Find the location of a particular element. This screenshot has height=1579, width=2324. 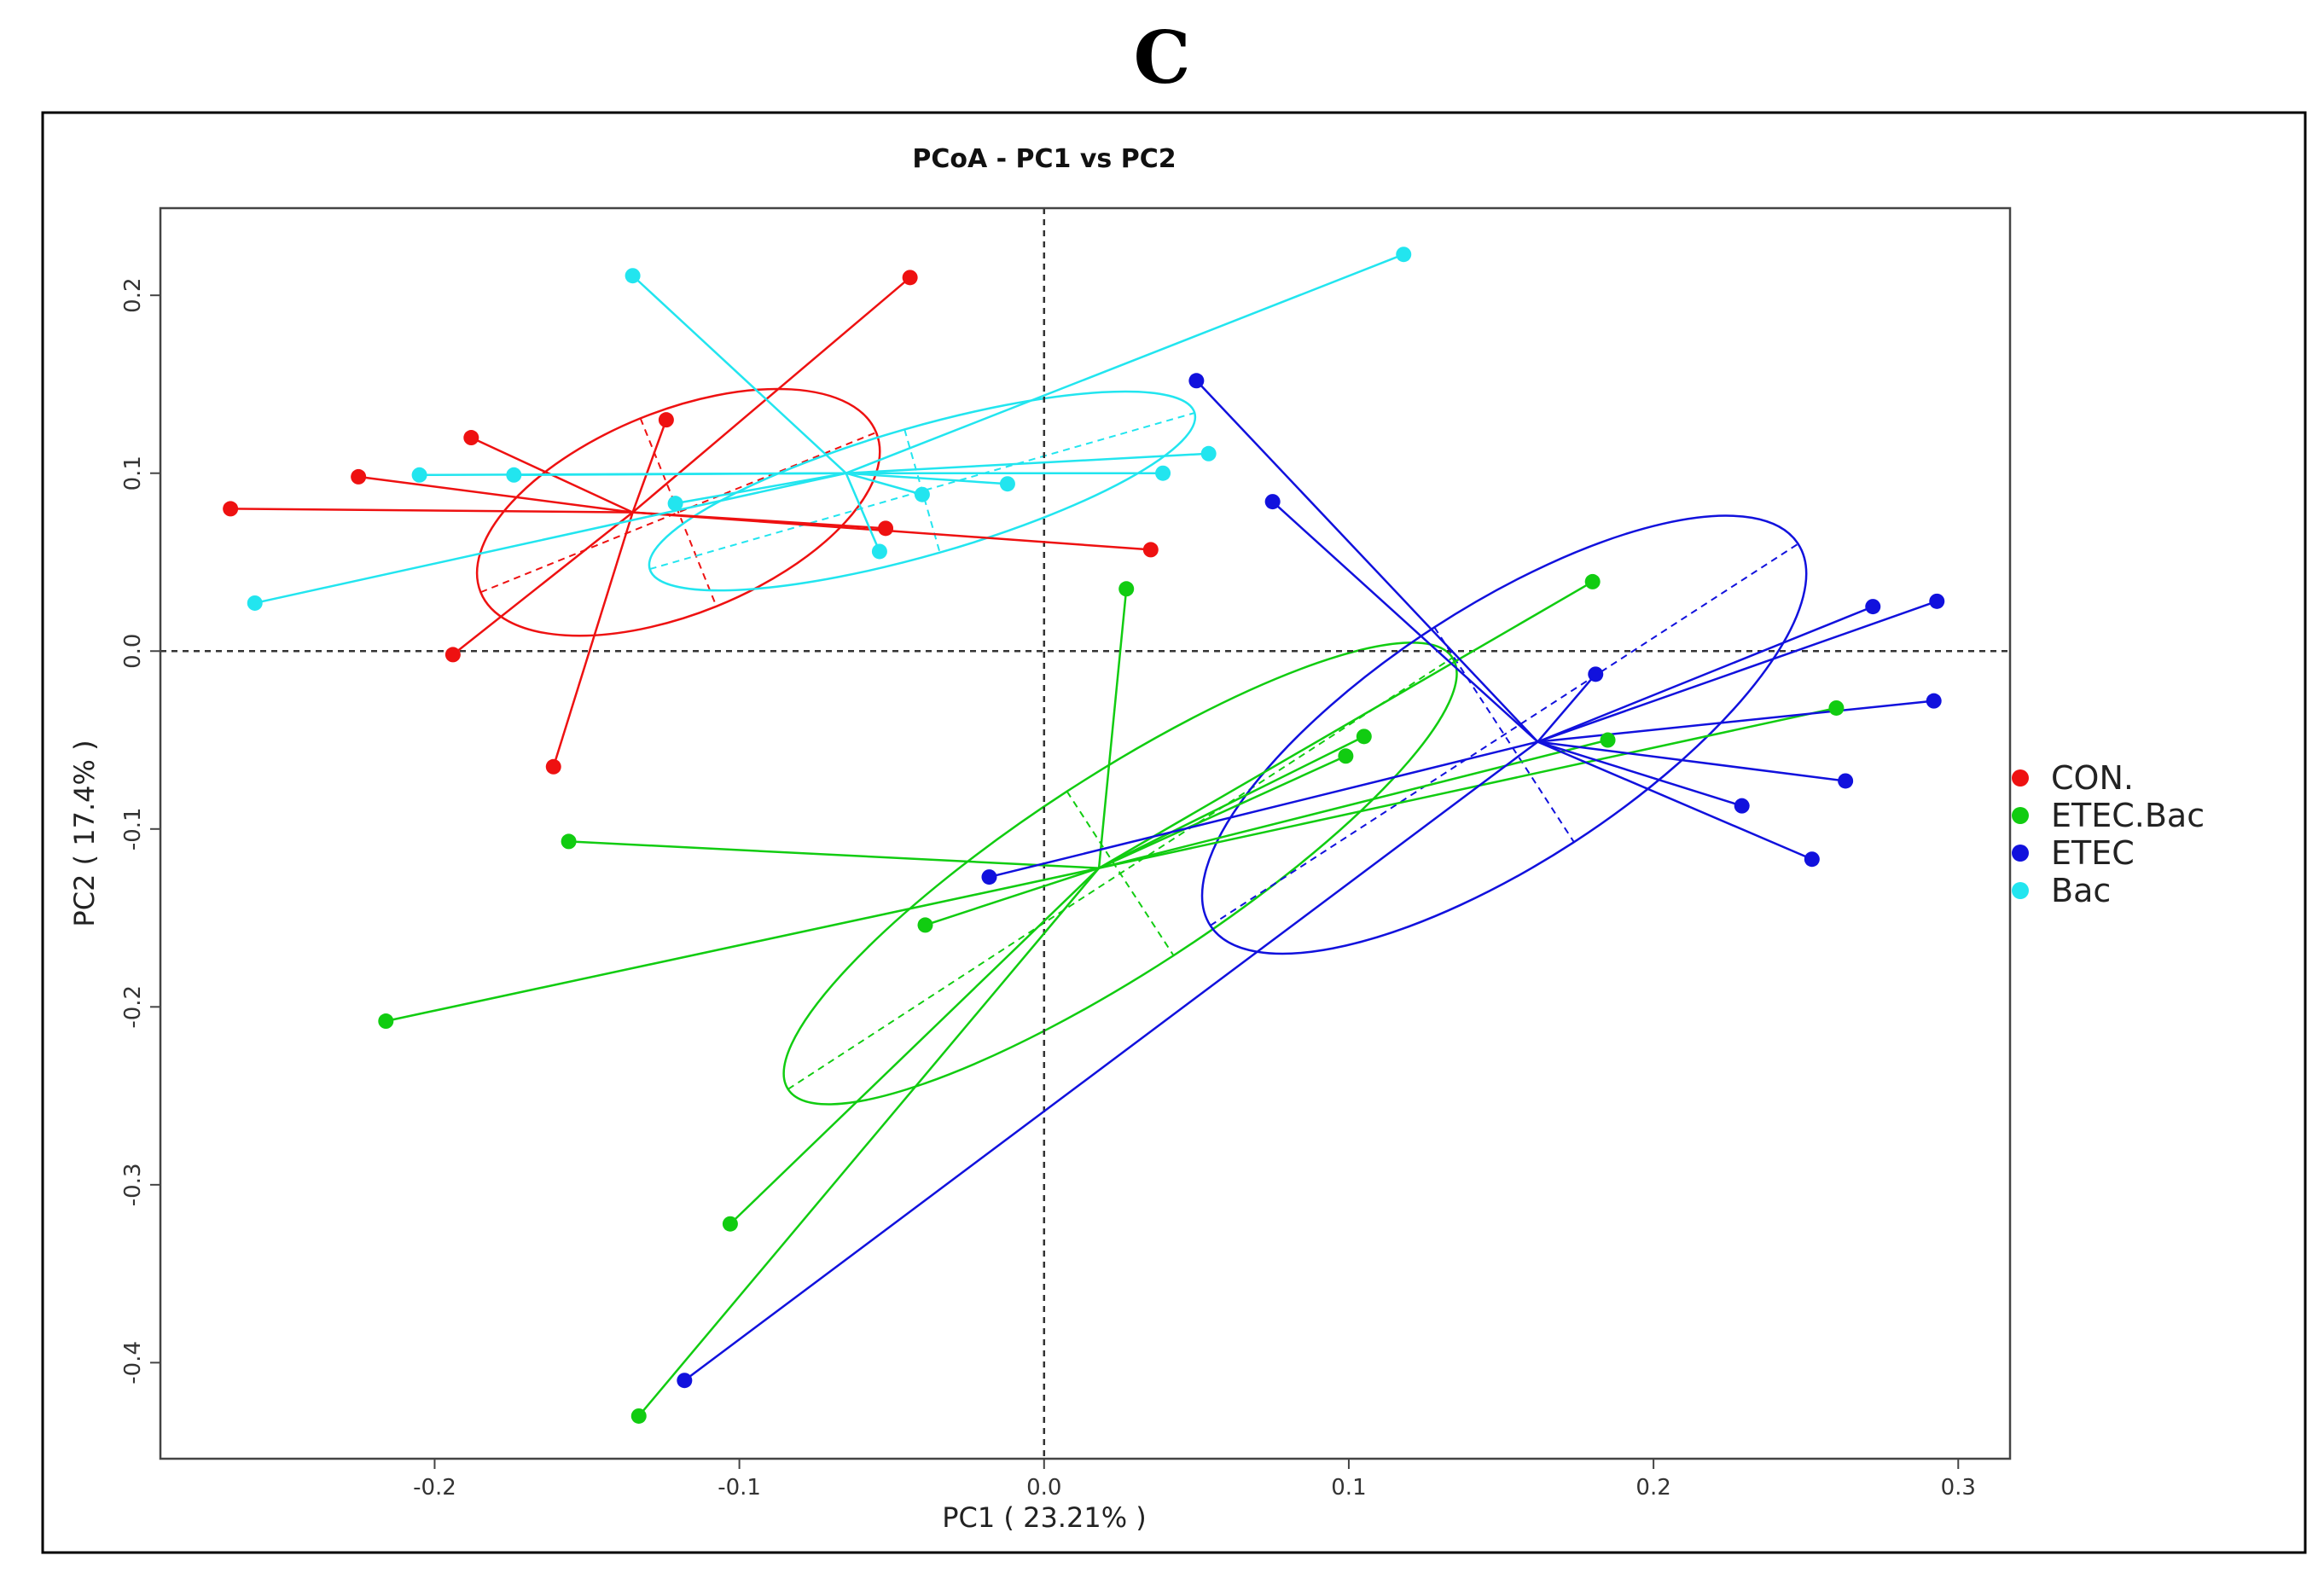

y-axis-title: PC2 ( 17.4% ) is located at coordinates (84, 833).